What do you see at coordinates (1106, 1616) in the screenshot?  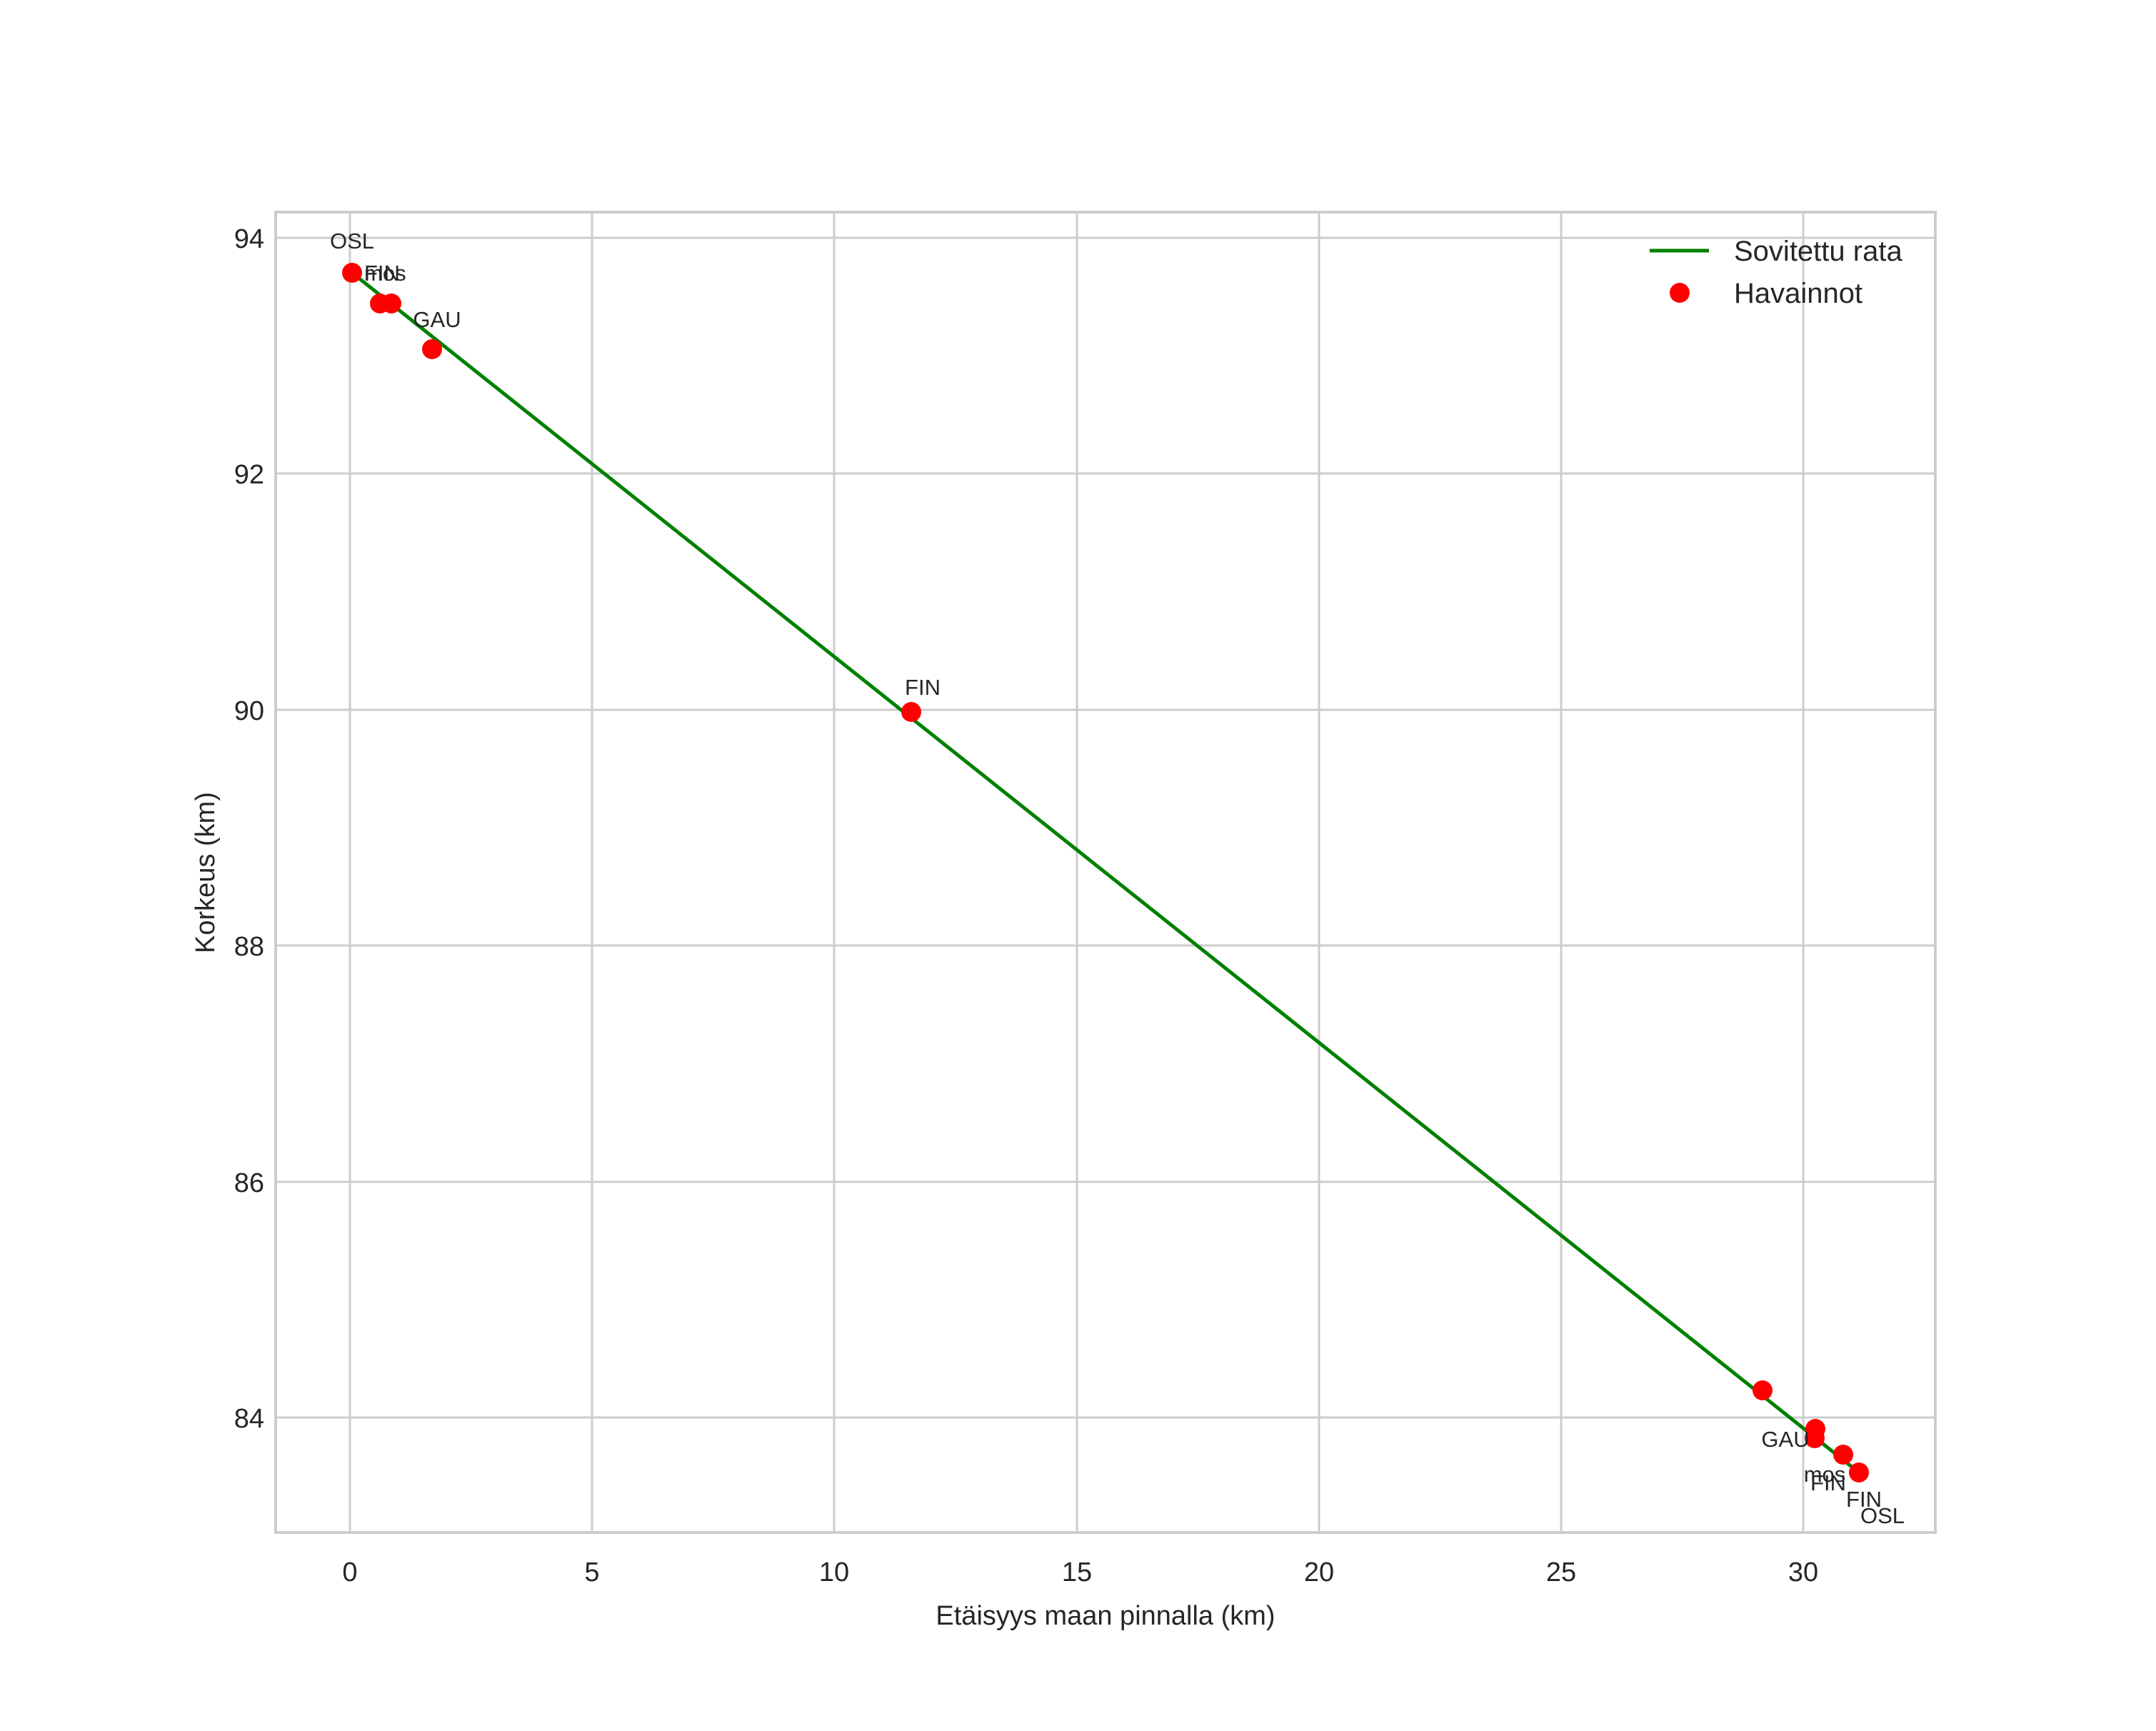 I see `x-axis-label: Etäisyys maan pinnalla (km)` at bounding box center [1106, 1616].